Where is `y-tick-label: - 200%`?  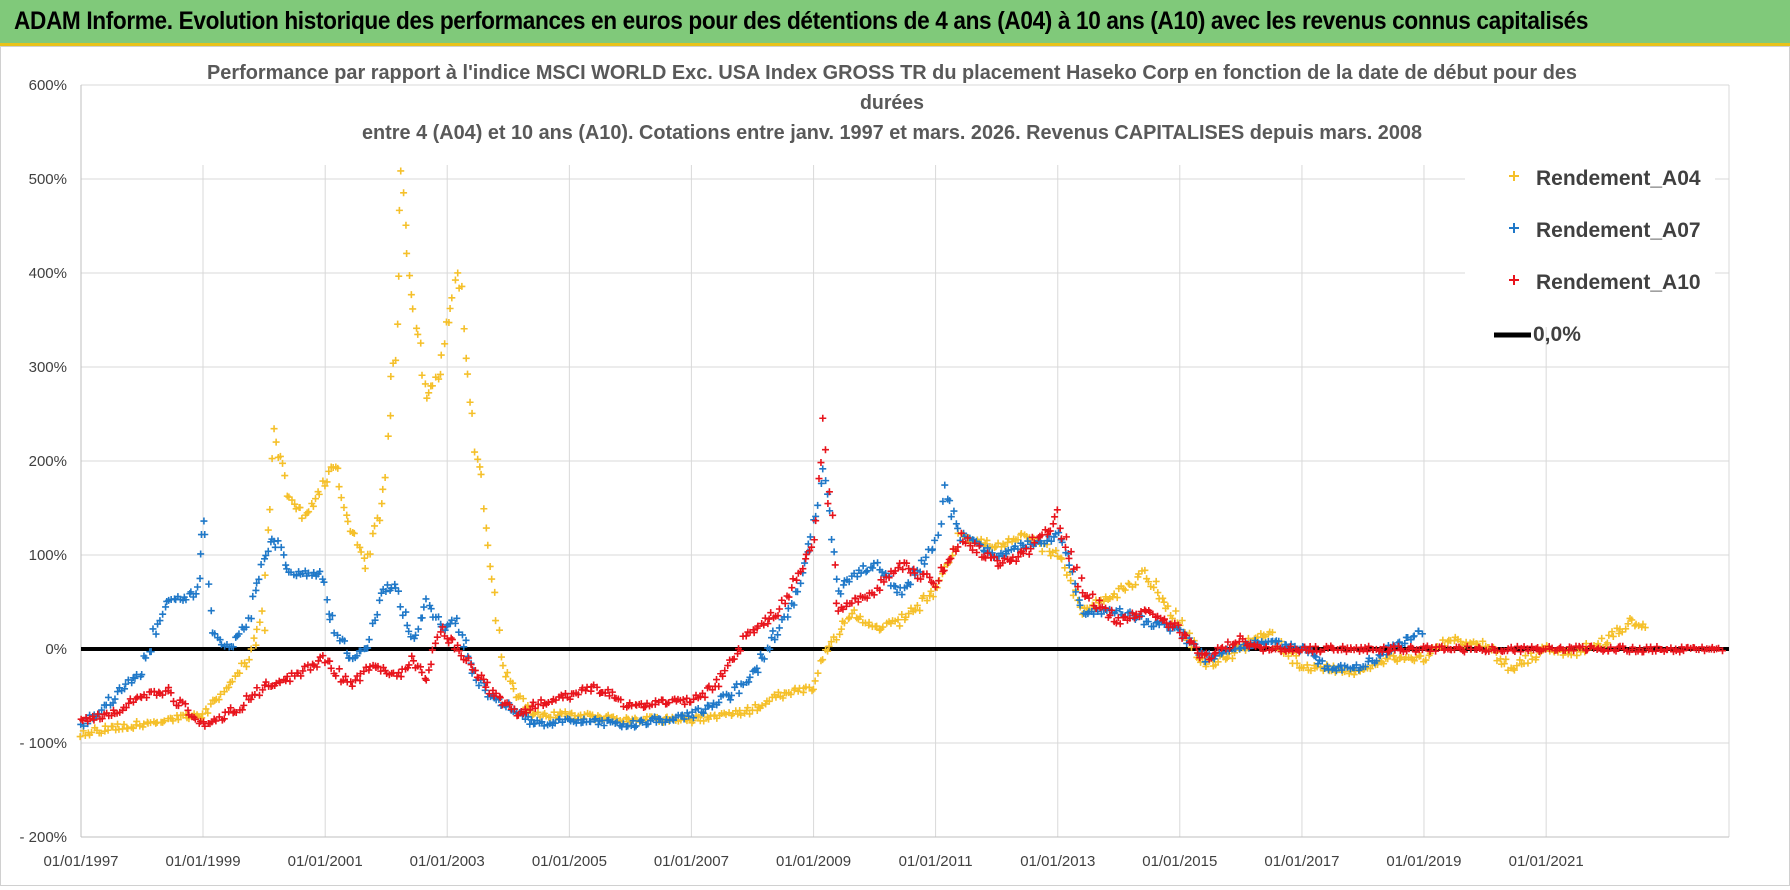 y-tick-label: - 200% is located at coordinates (43, 837).